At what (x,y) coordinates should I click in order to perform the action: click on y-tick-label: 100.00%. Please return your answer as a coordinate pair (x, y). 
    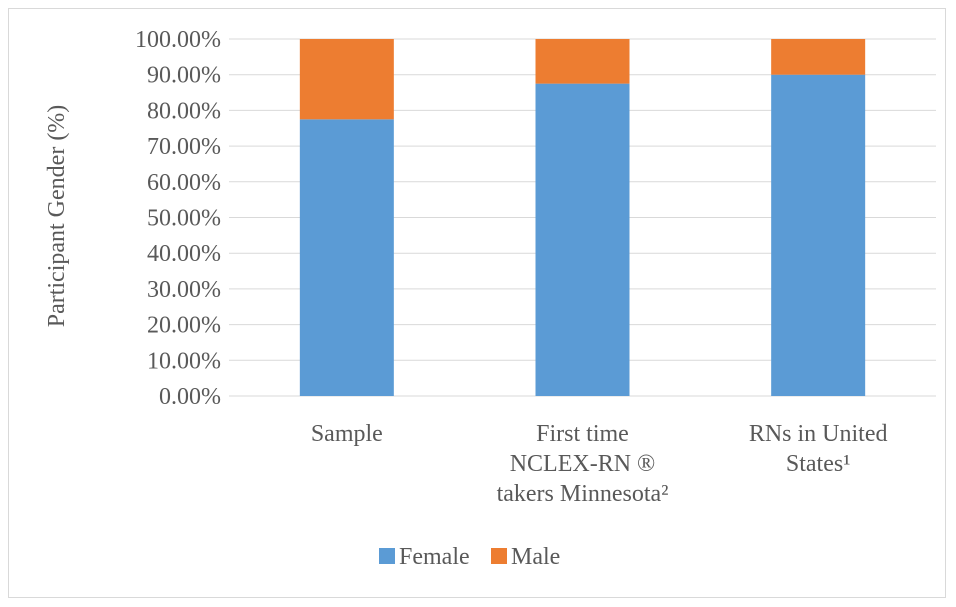
    Looking at the image, I should click on (178, 40).